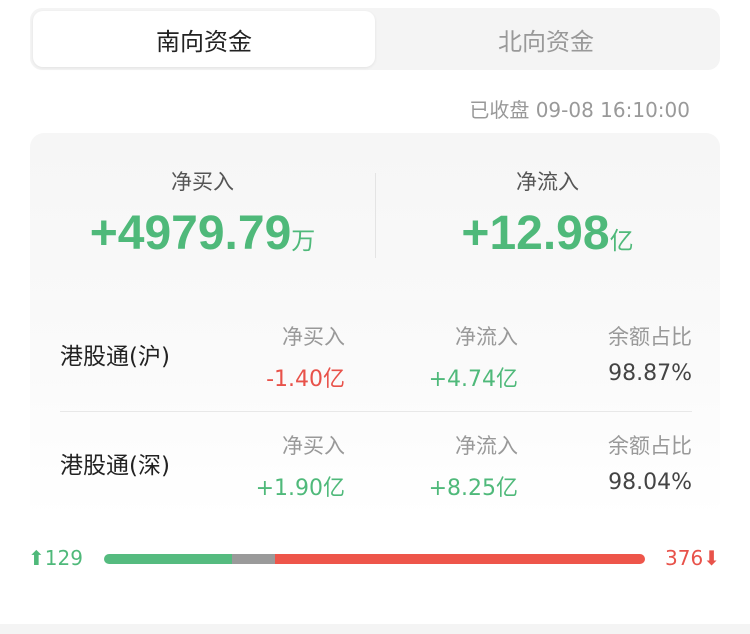 Image resolution: width=750 pixels, height=634 pixels. Describe the element at coordinates (459, 559) in the screenshot. I see `bar-down-segment` at that location.